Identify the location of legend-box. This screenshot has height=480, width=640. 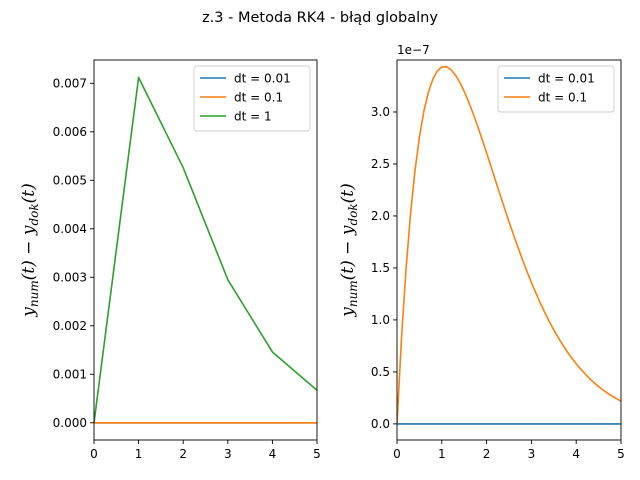
(252, 98).